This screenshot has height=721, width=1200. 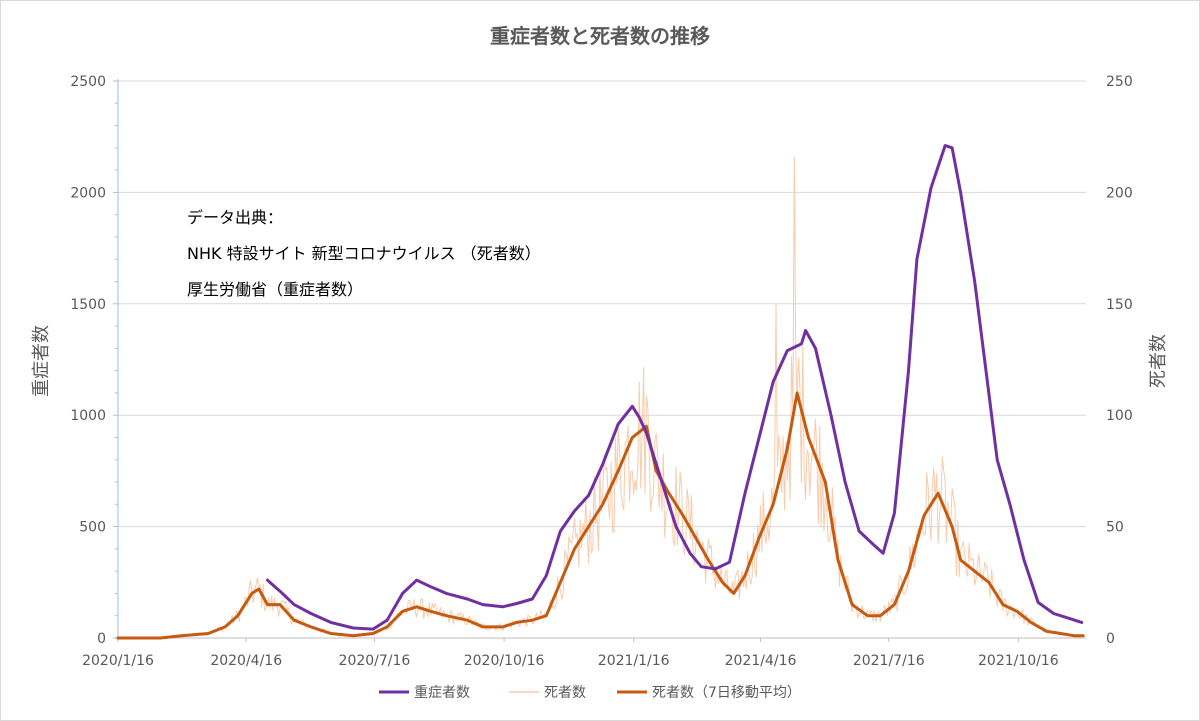 I want to click on right-y-tick-labels: 0 50 100 150 200 250, so click(x=1119, y=360).